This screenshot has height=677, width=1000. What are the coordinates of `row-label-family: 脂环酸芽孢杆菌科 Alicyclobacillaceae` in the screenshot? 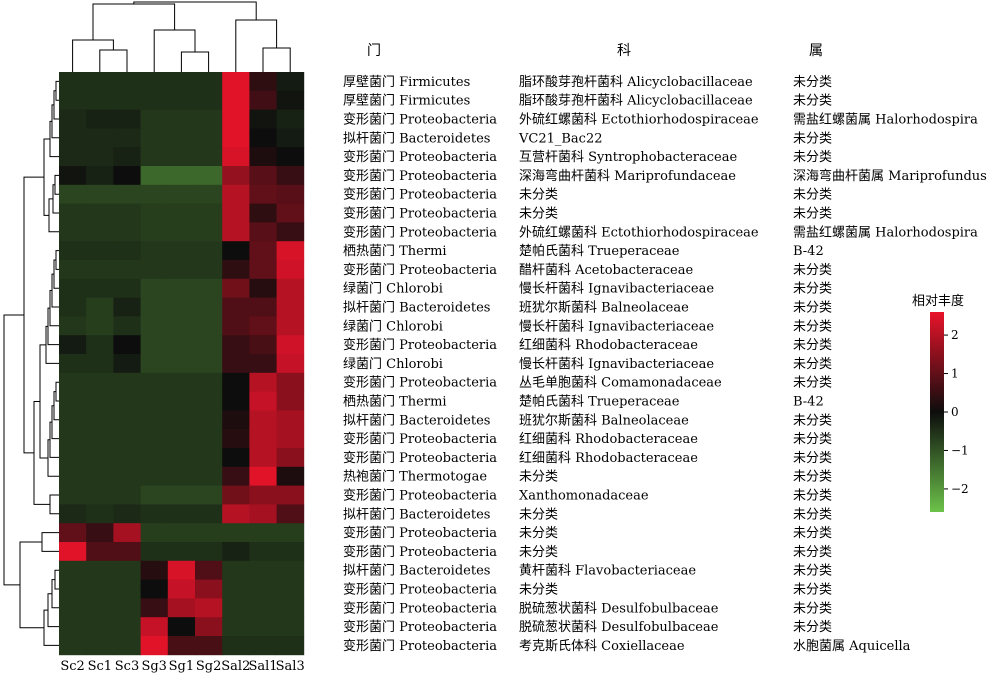 It's located at (636, 82).